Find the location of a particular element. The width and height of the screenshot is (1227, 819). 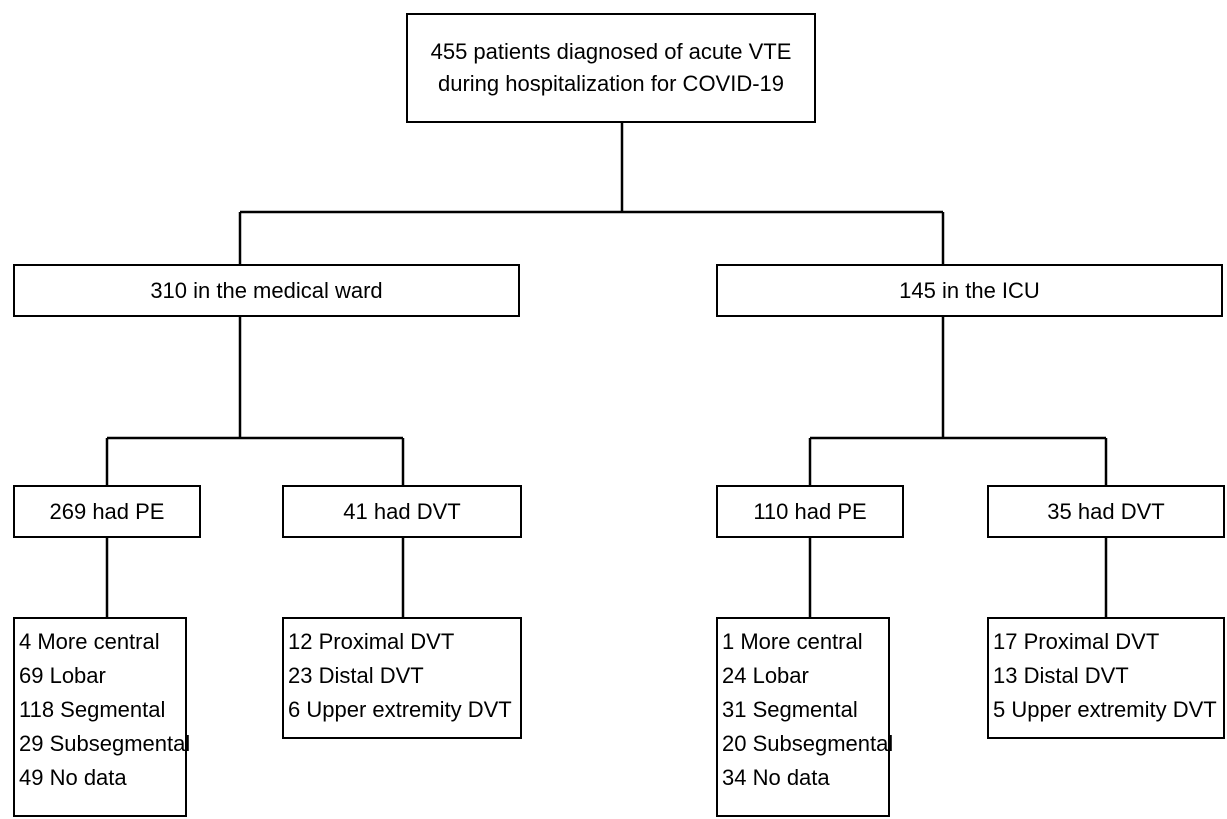

list-item: 17 Proximal DVT is located at coordinates (1076, 641).